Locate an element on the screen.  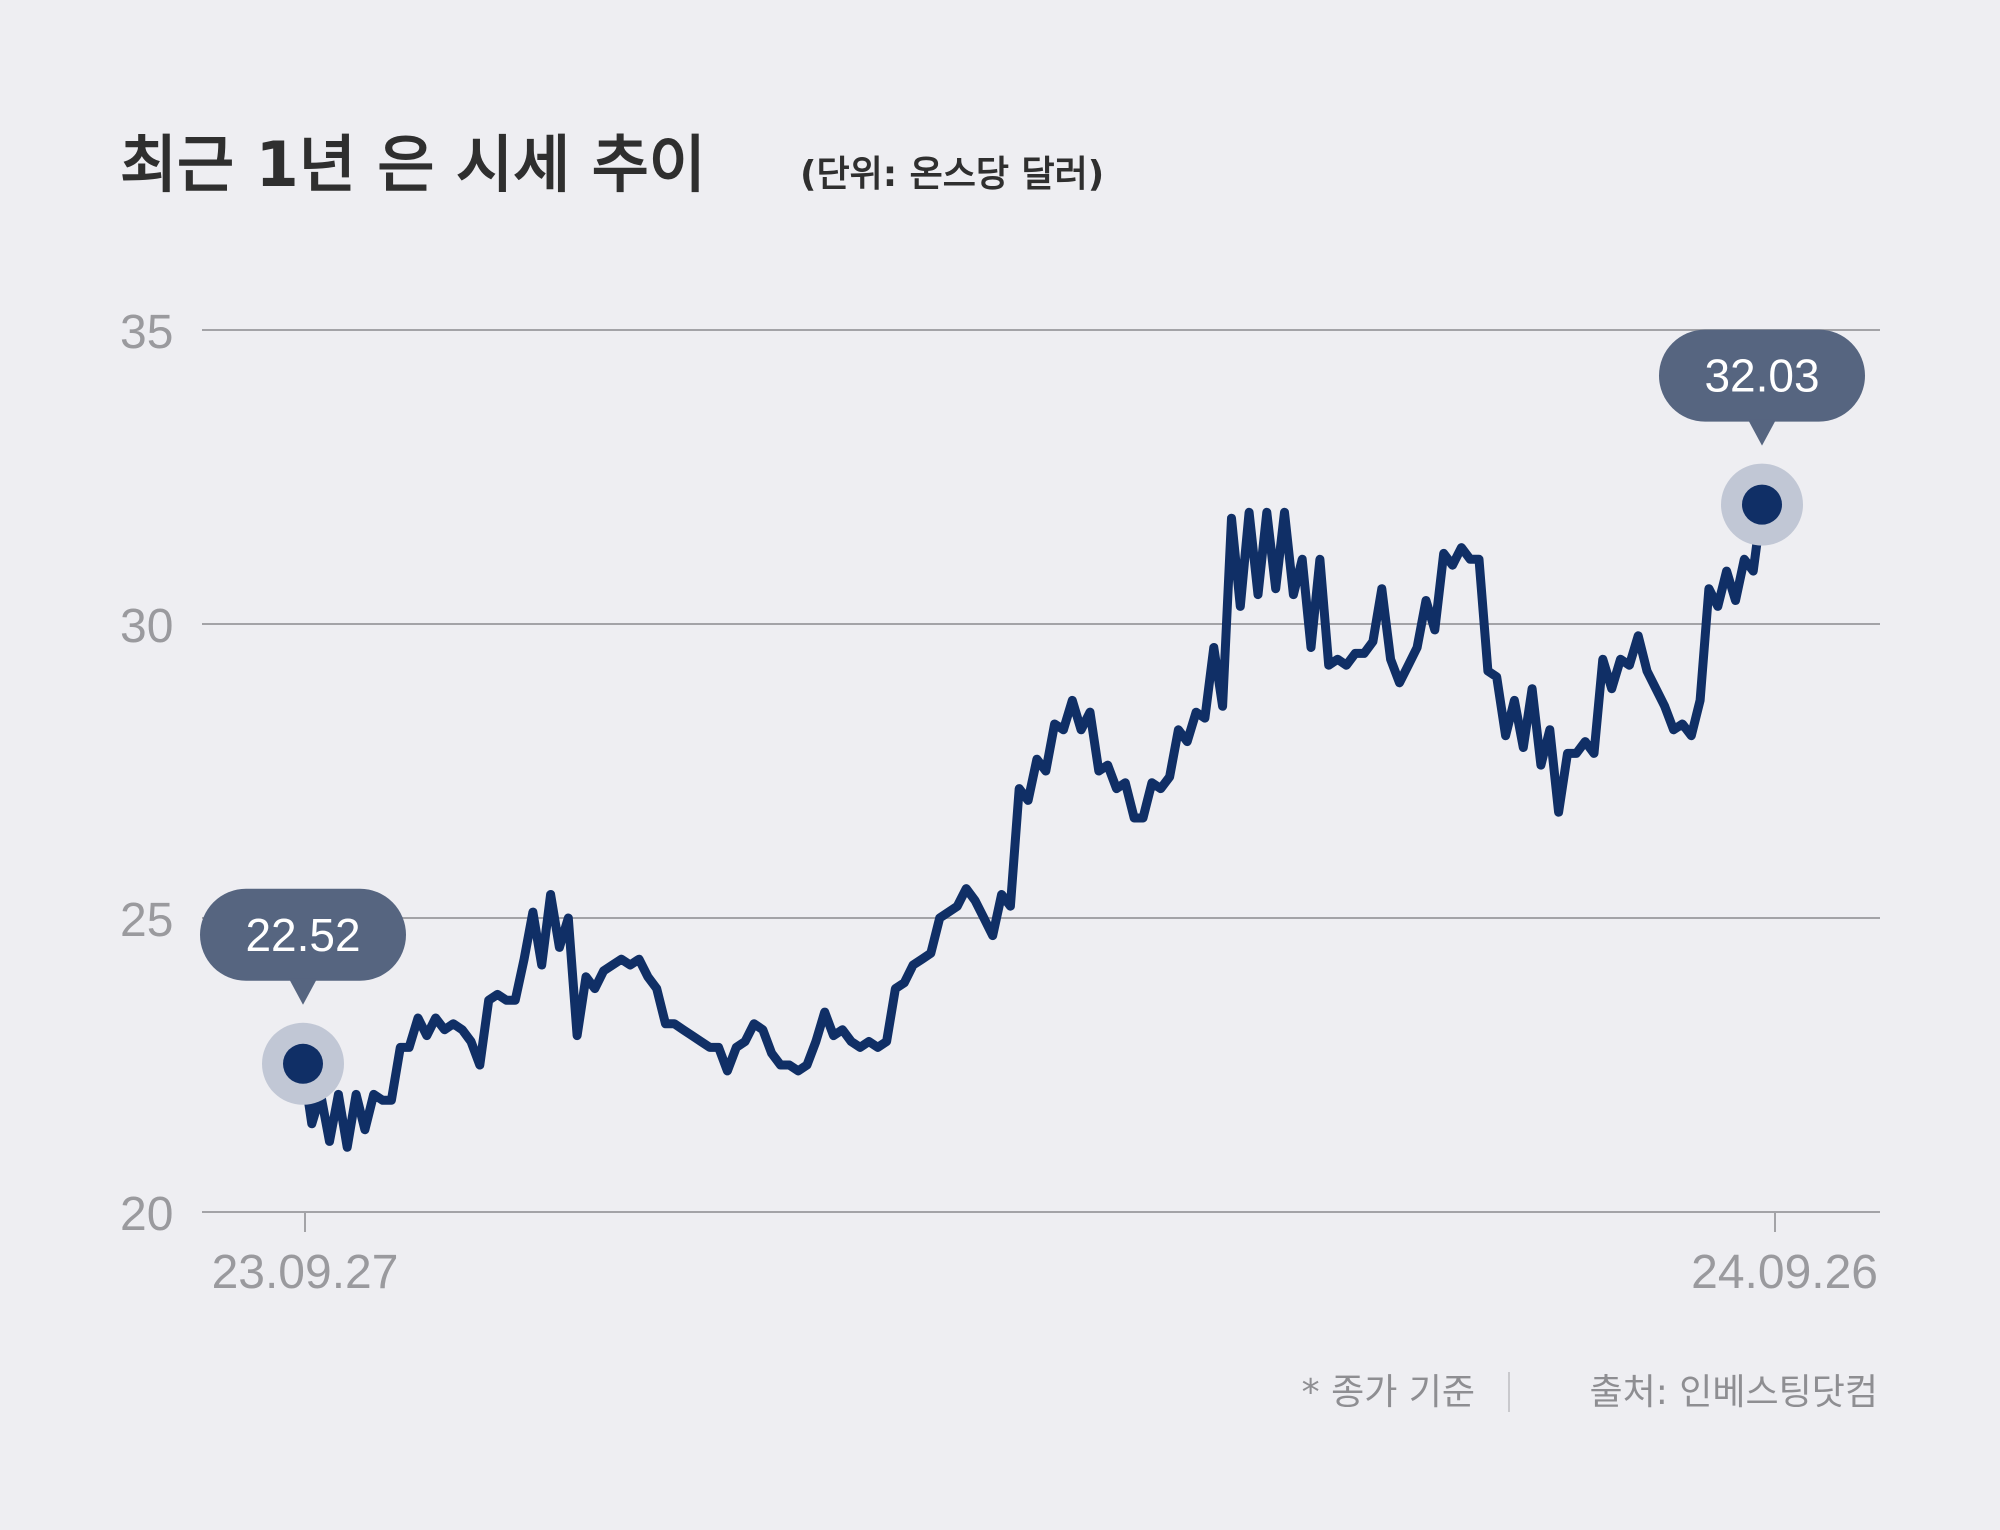
unit-label: (단위: 온스당 달러) is located at coordinates (952, 174).